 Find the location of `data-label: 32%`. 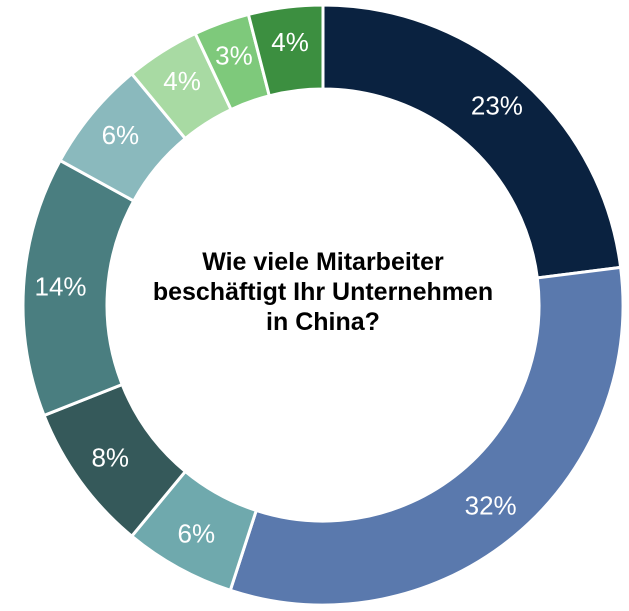

data-label: 32% is located at coordinates (491, 506).